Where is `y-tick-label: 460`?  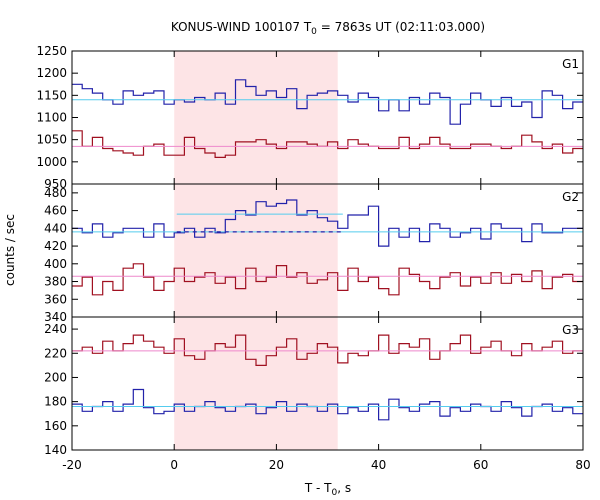 y-tick-label: 460 is located at coordinates (55, 211).